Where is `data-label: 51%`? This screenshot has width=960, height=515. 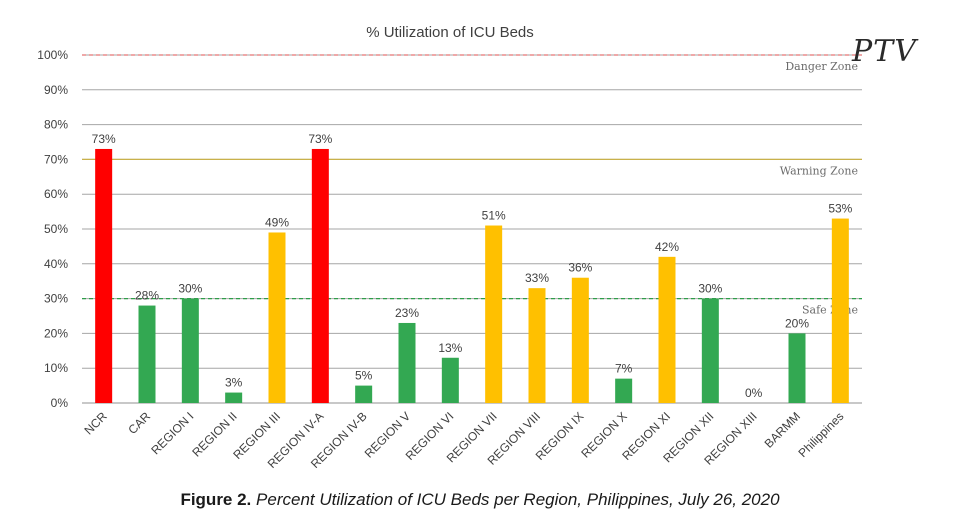
data-label: 51% is located at coordinates (494, 216).